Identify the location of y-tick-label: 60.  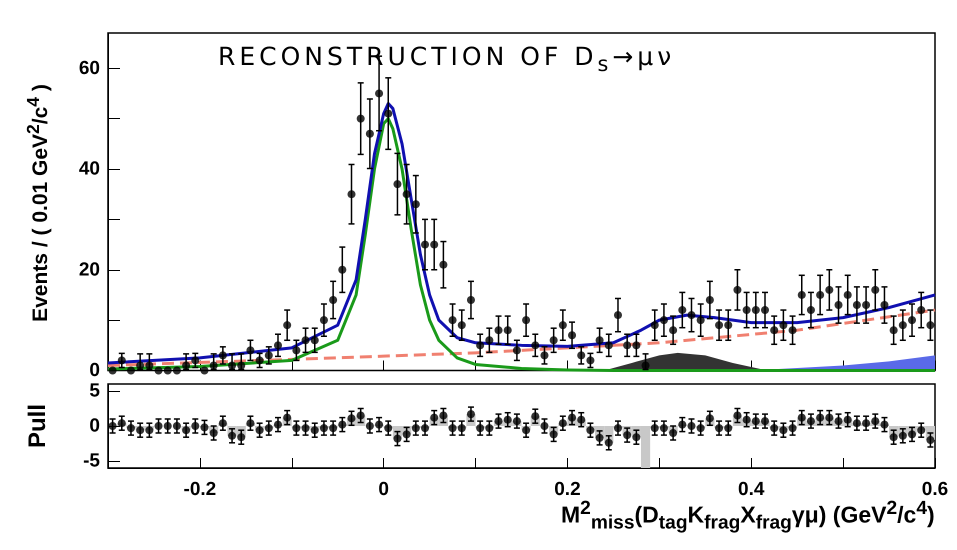
(89, 68).